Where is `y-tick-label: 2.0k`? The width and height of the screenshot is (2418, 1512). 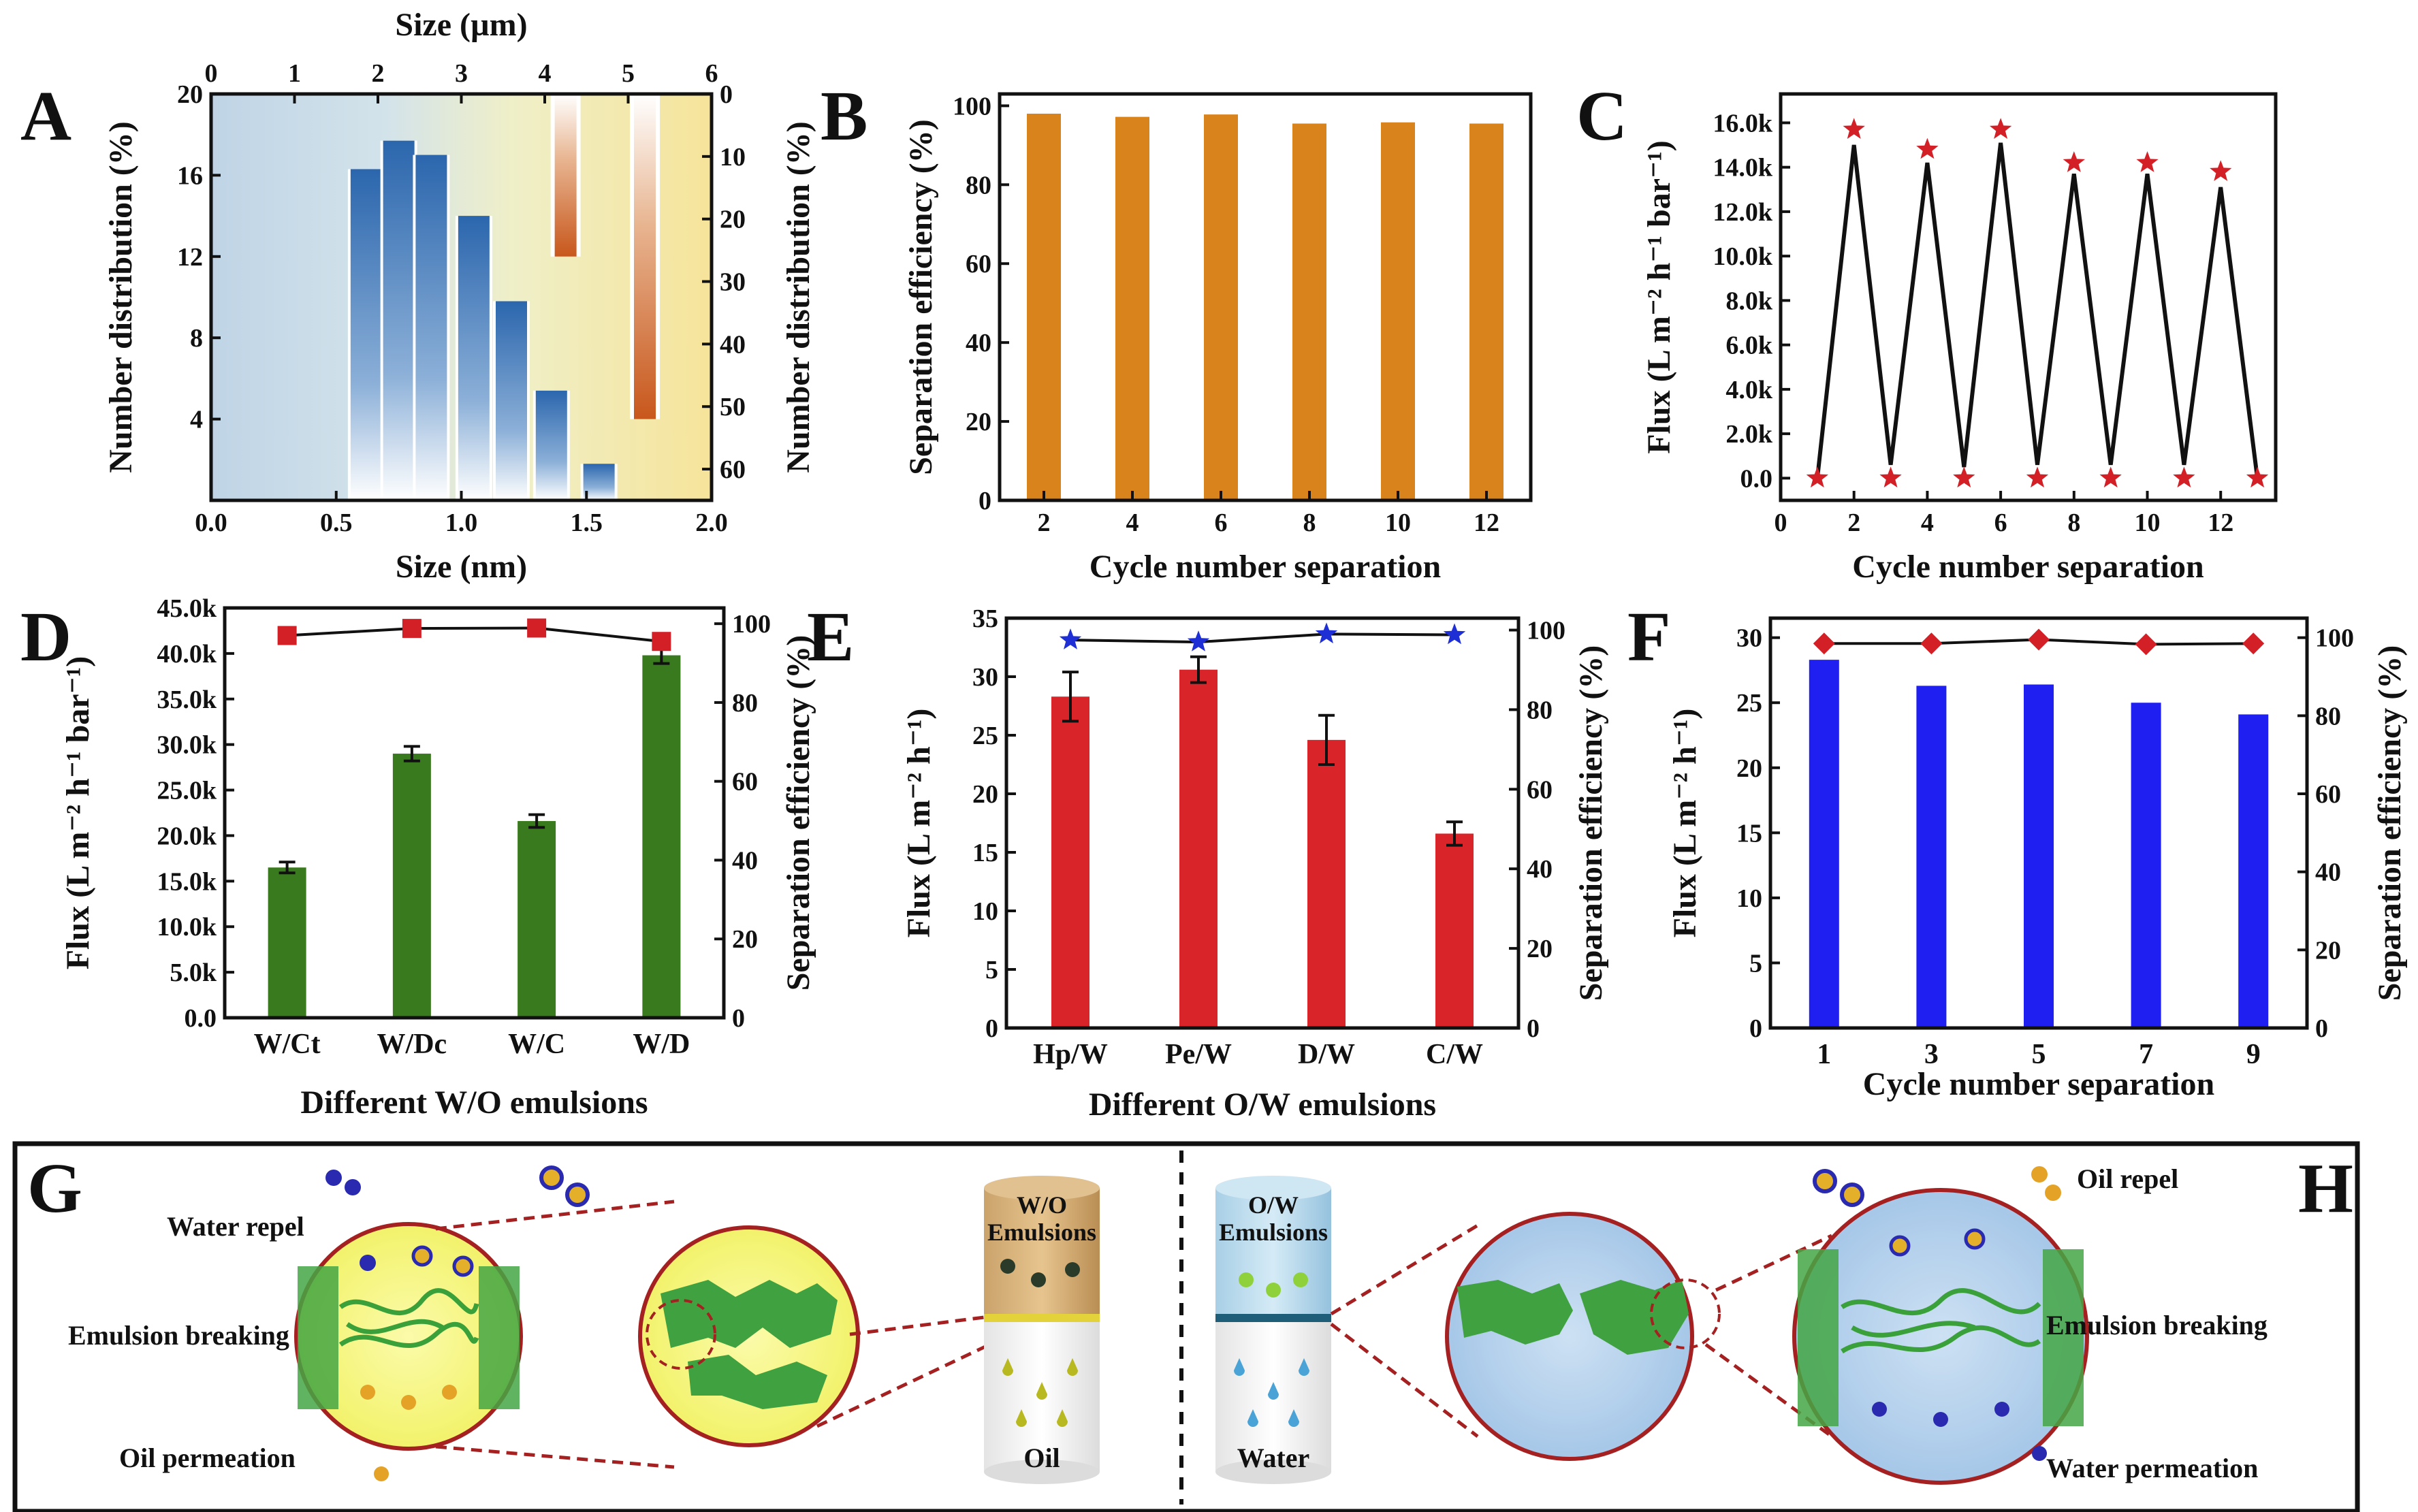 y-tick-label: 2.0k is located at coordinates (1749, 434).